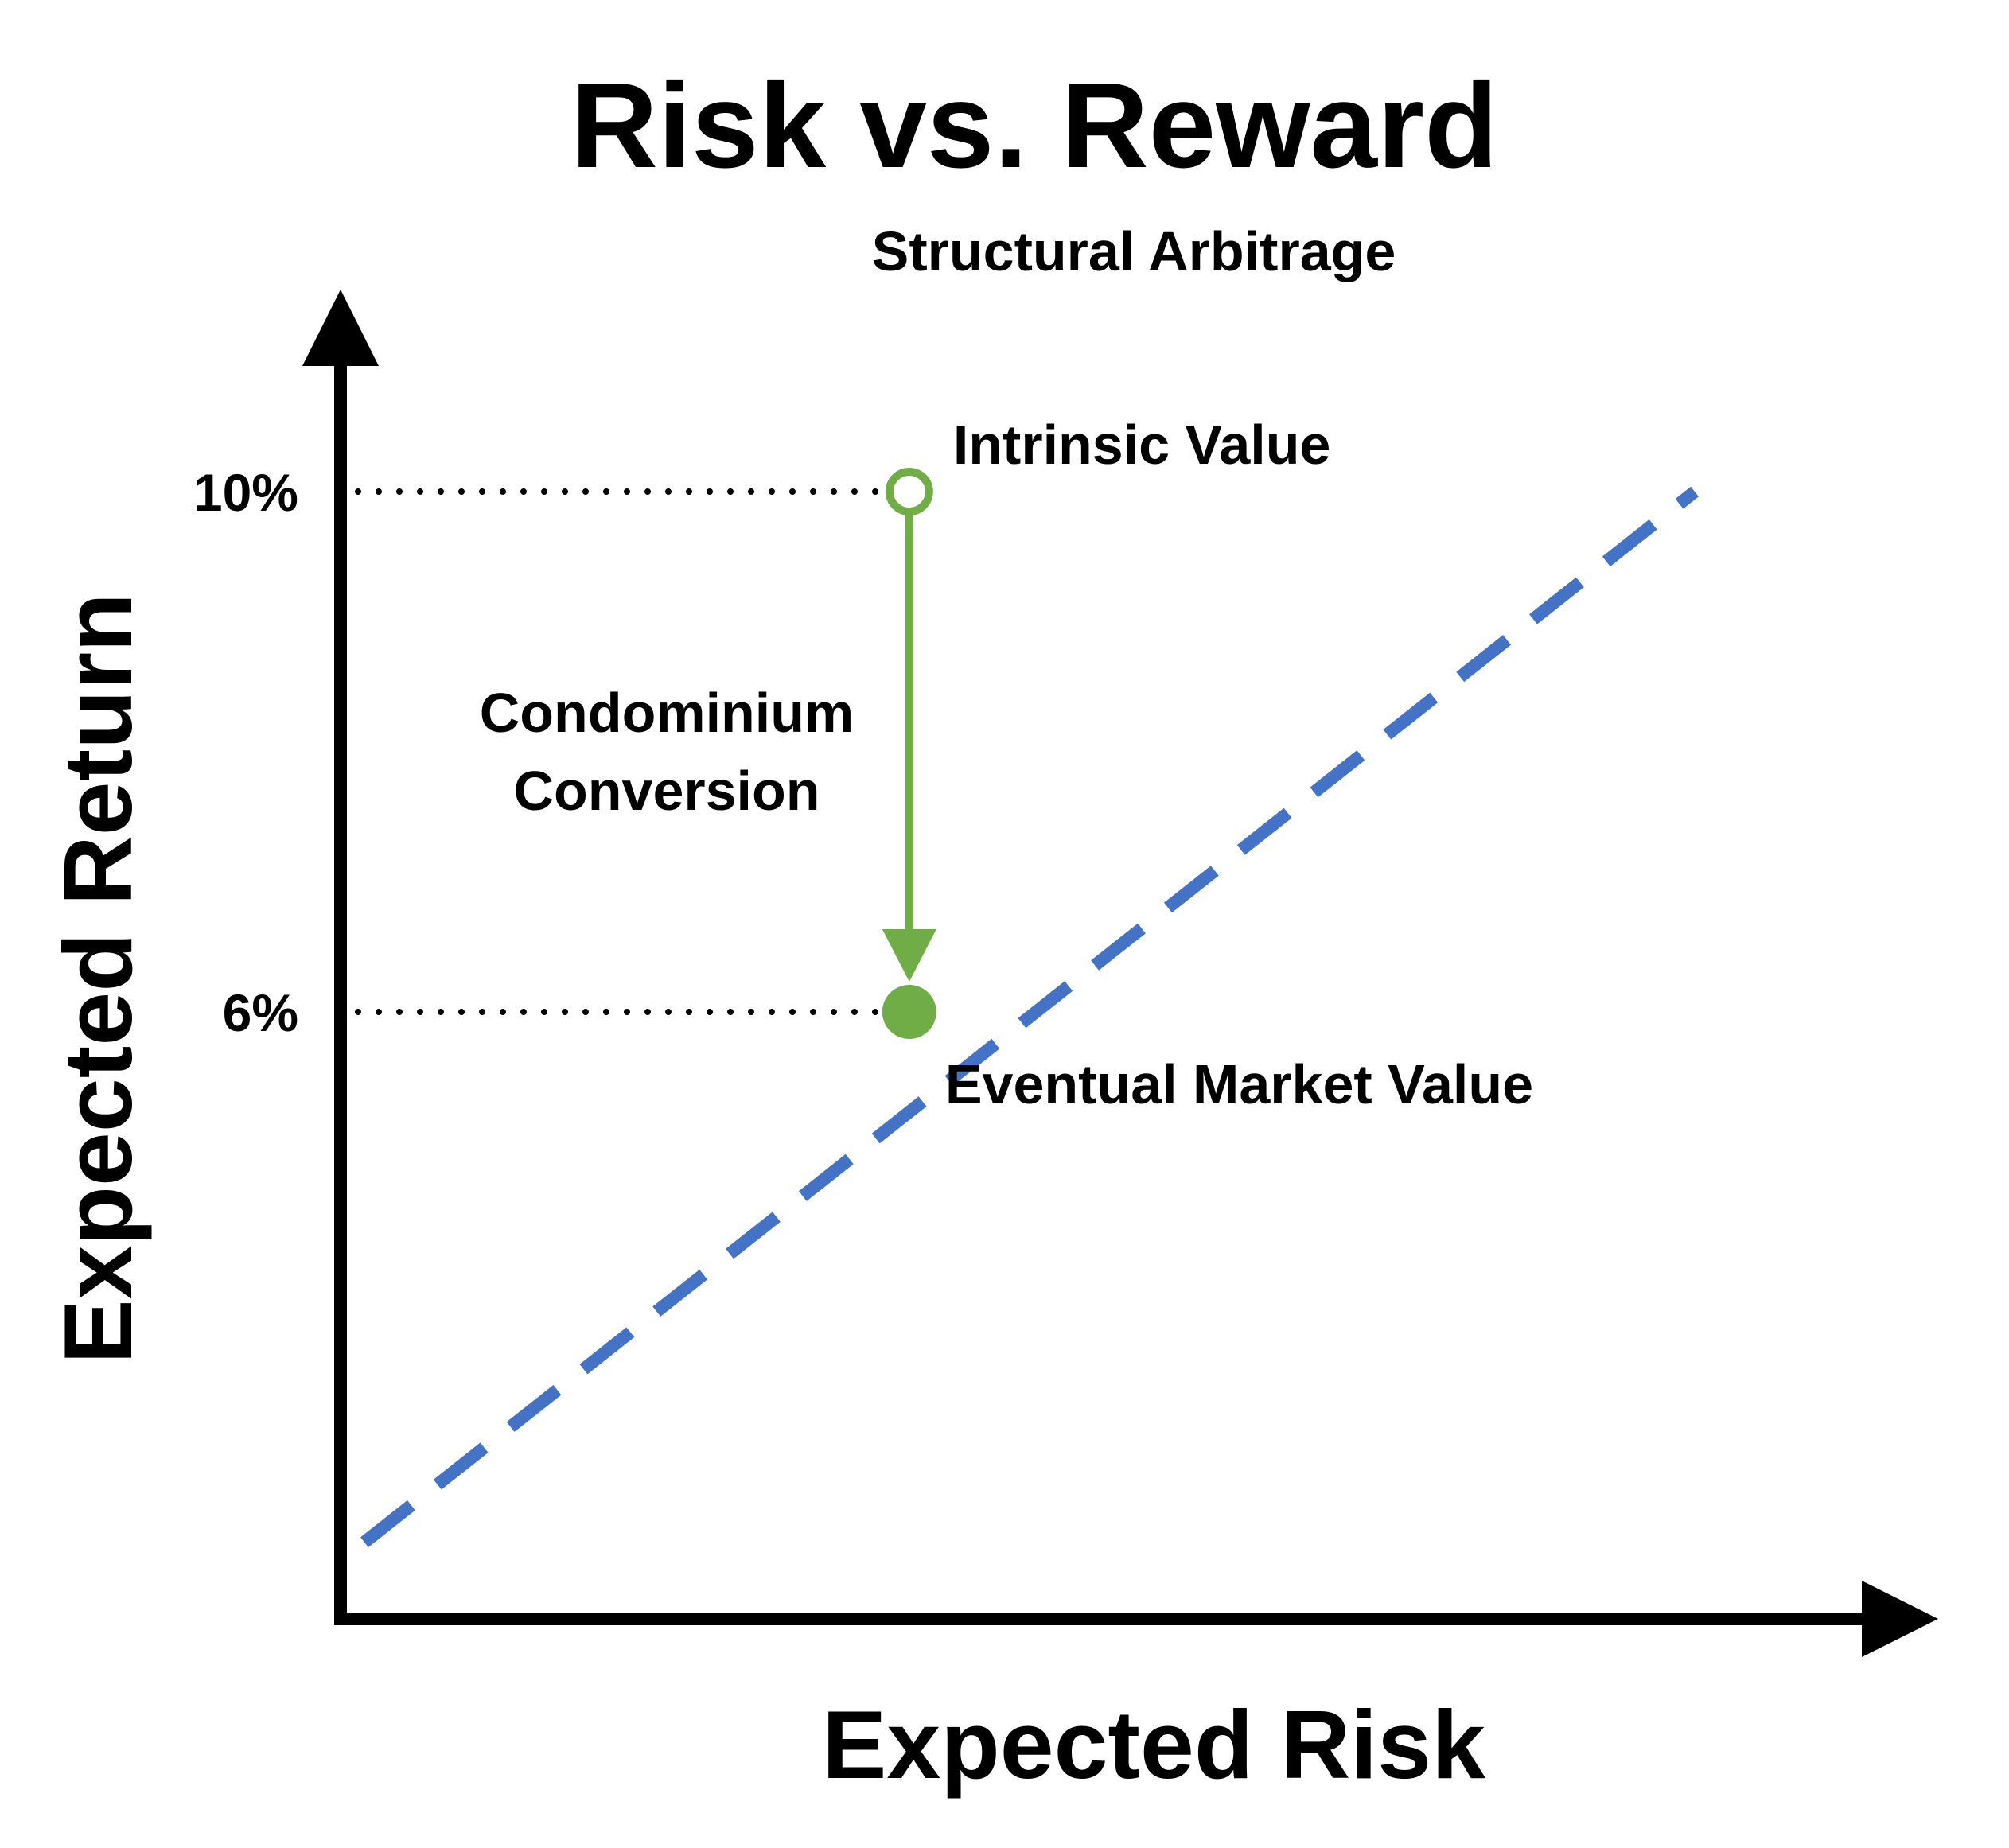  What do you see at coordinates (98, 978) in the screenshot?
I see `y-axis-title: Expected Return` at bounding box center [98, 978].